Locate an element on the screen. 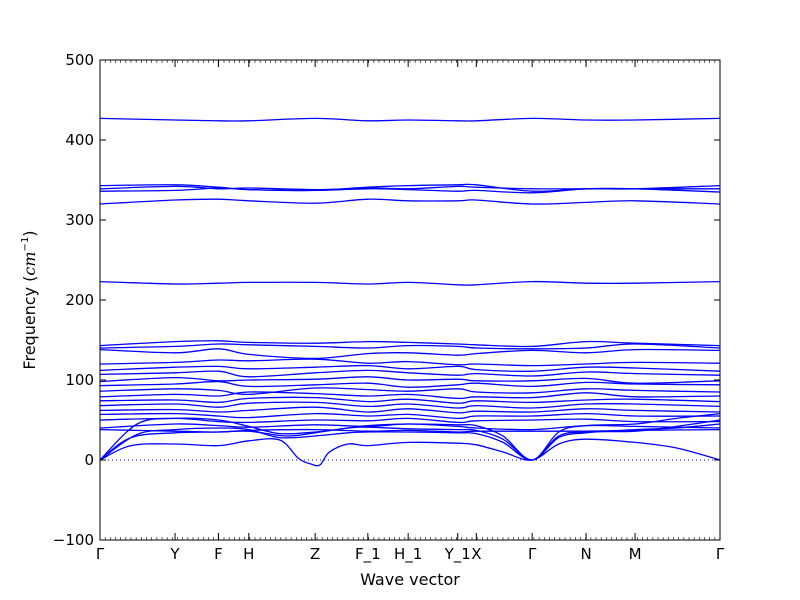 Image resolution: width=800 pixels, height=600 pixels. x-axis-label: Wave vector is located at coordinates (410, 579).